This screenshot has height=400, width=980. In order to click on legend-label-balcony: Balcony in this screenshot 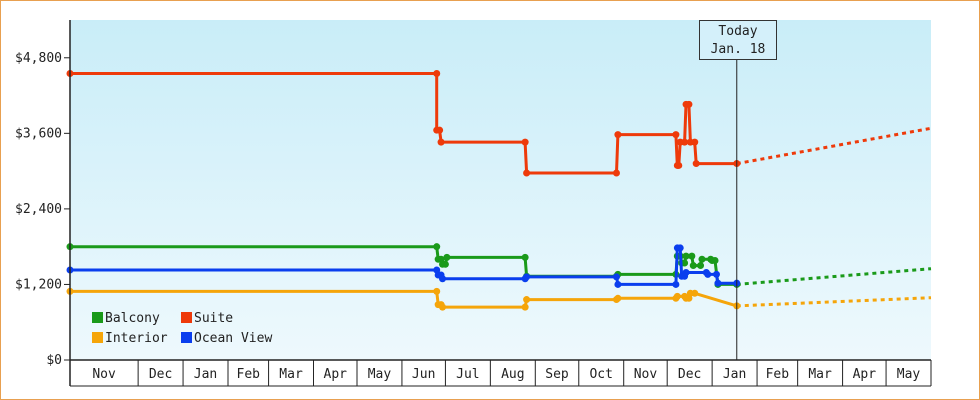, I will do `click(132, 318)`.